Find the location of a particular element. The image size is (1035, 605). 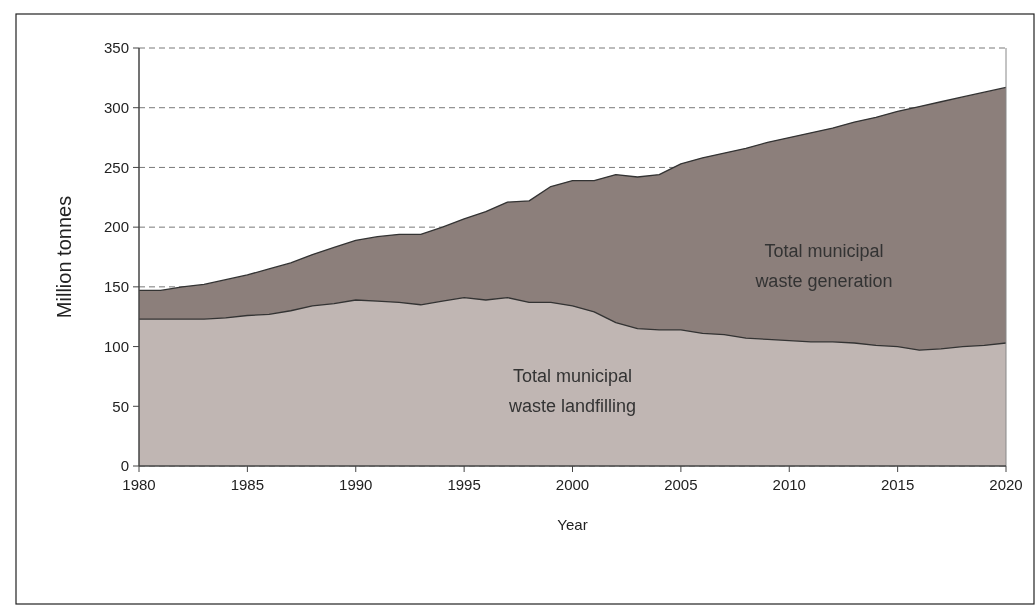

y-tick-label: 50 is located at coordinates (120, 406).